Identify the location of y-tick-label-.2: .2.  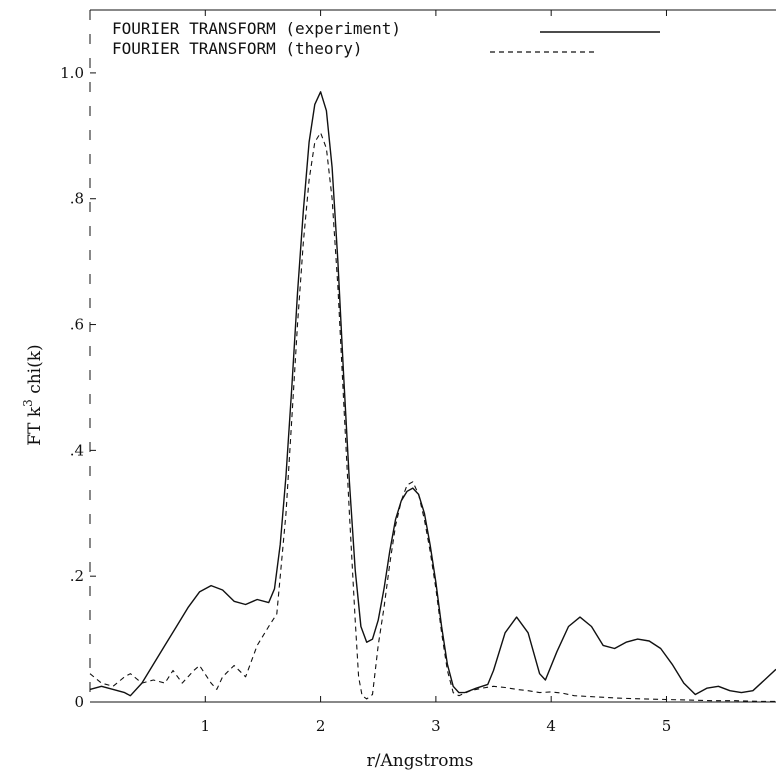
(77, 576).